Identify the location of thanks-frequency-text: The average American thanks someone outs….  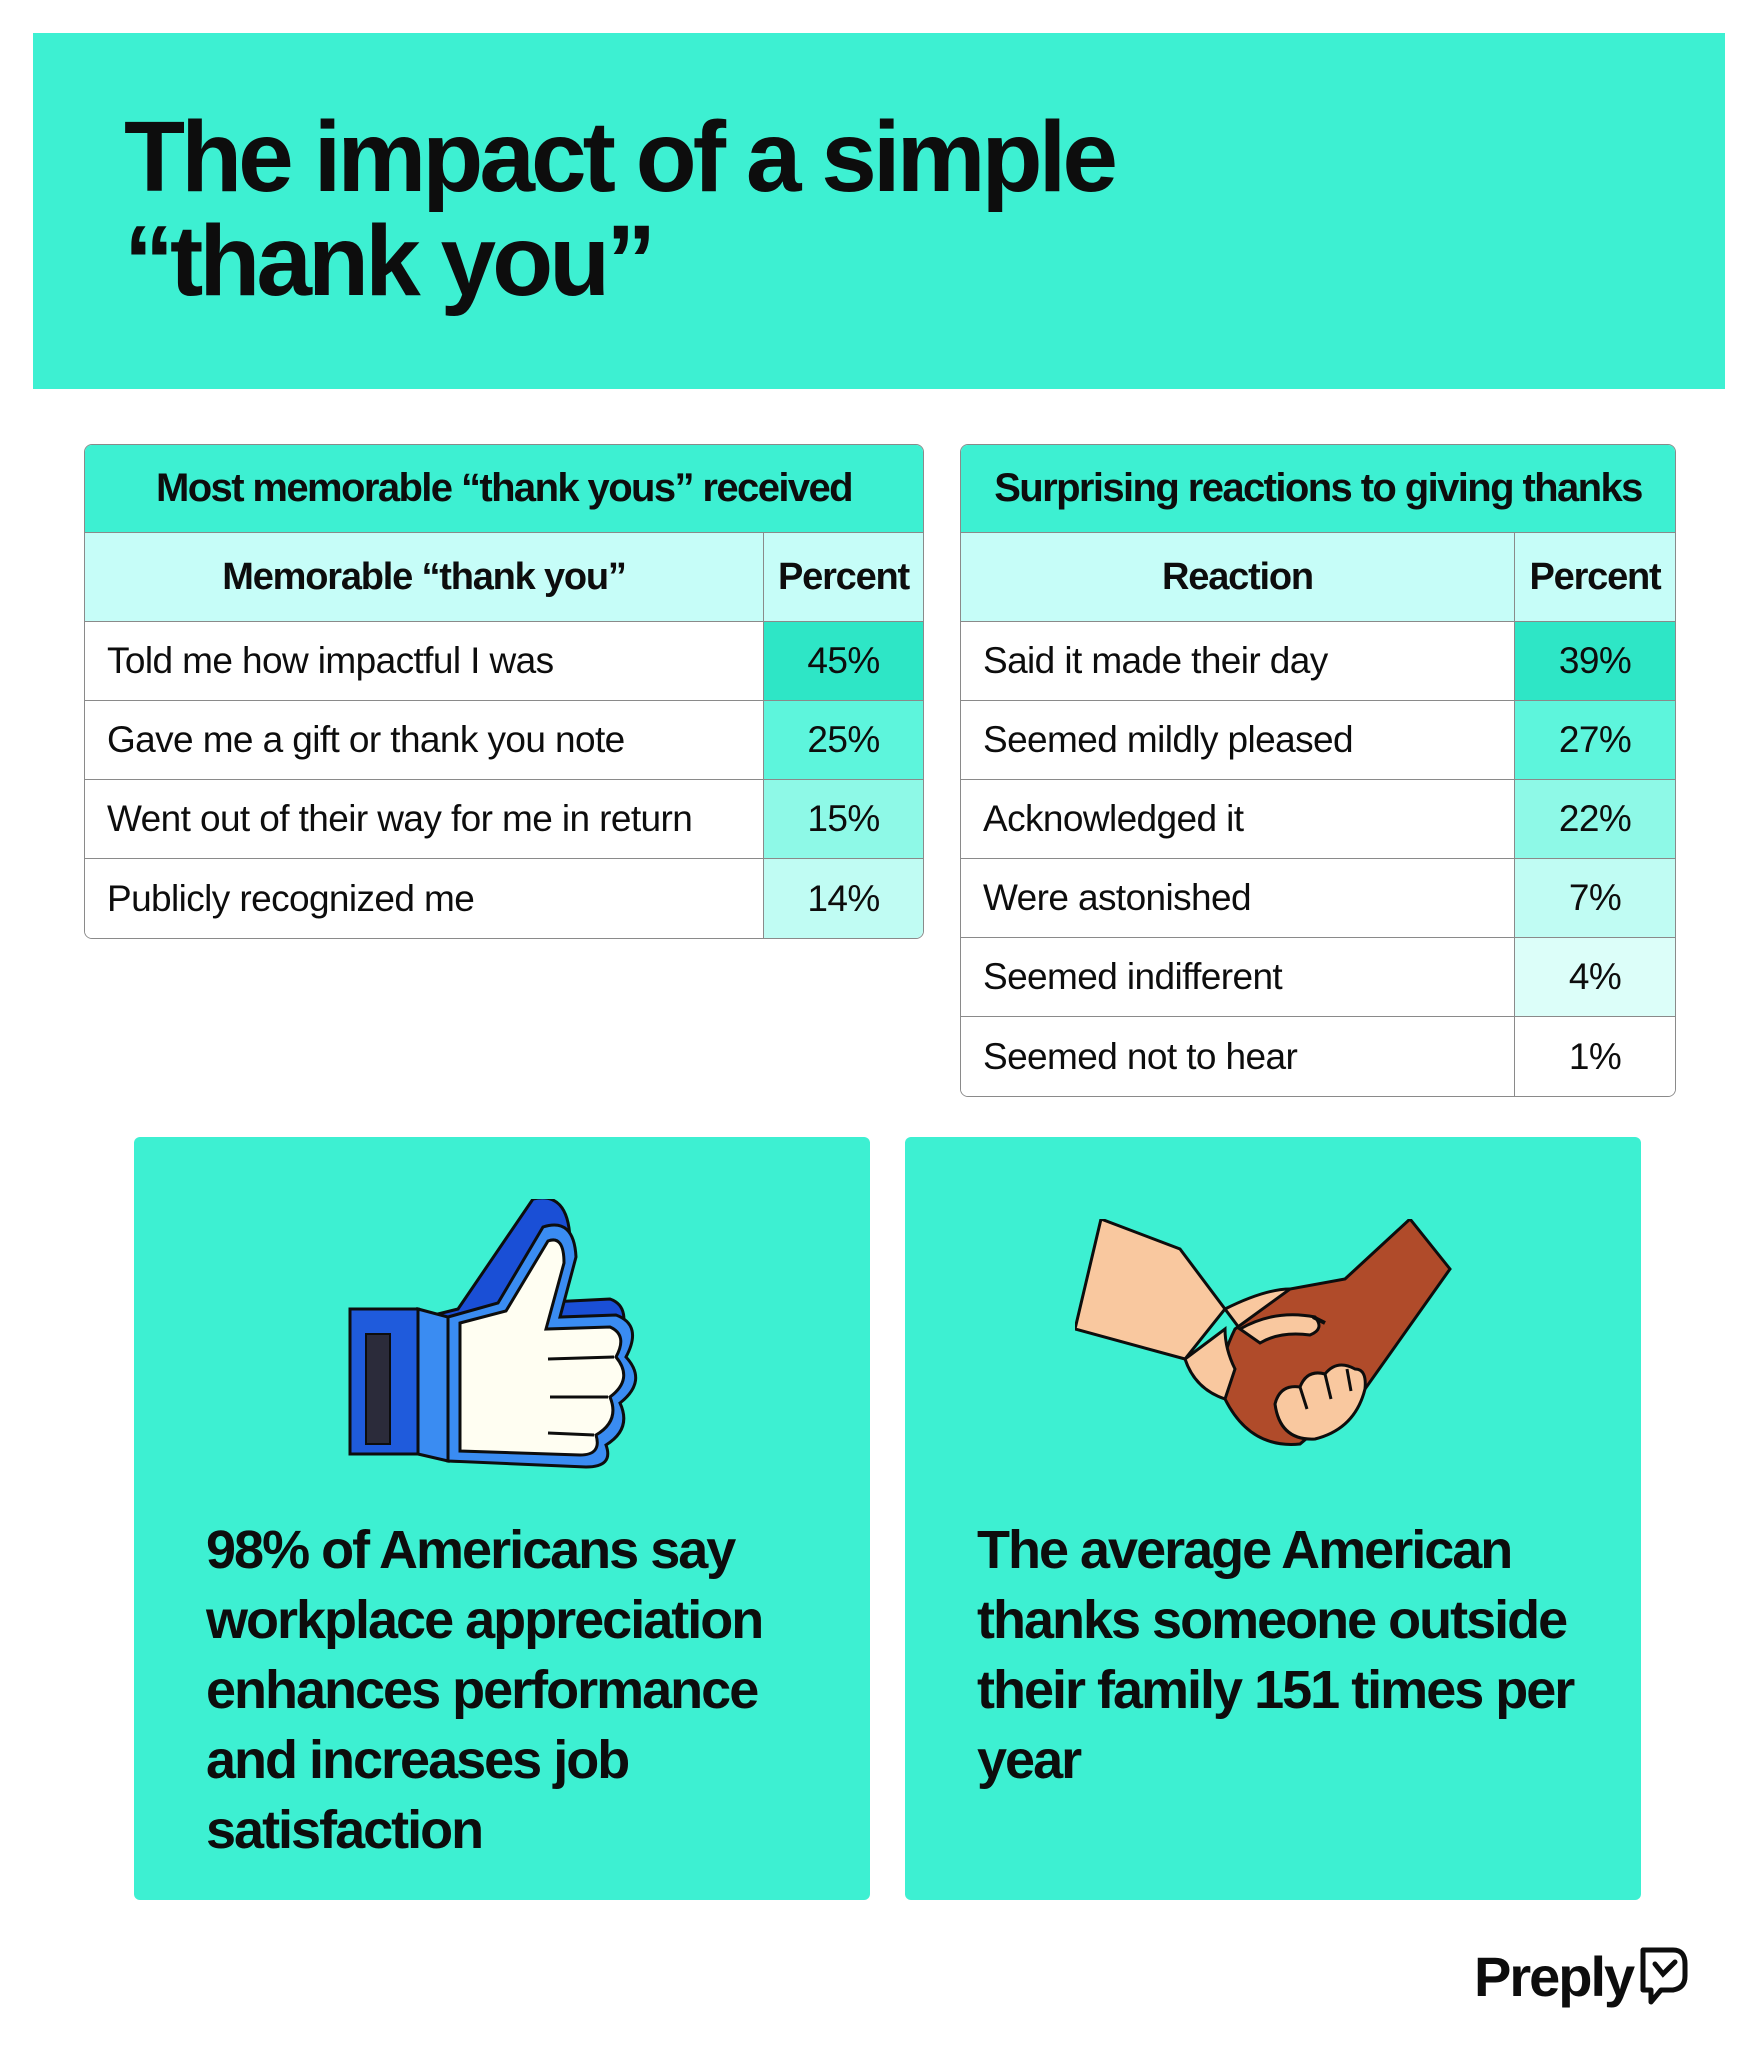
(1276, 1655).